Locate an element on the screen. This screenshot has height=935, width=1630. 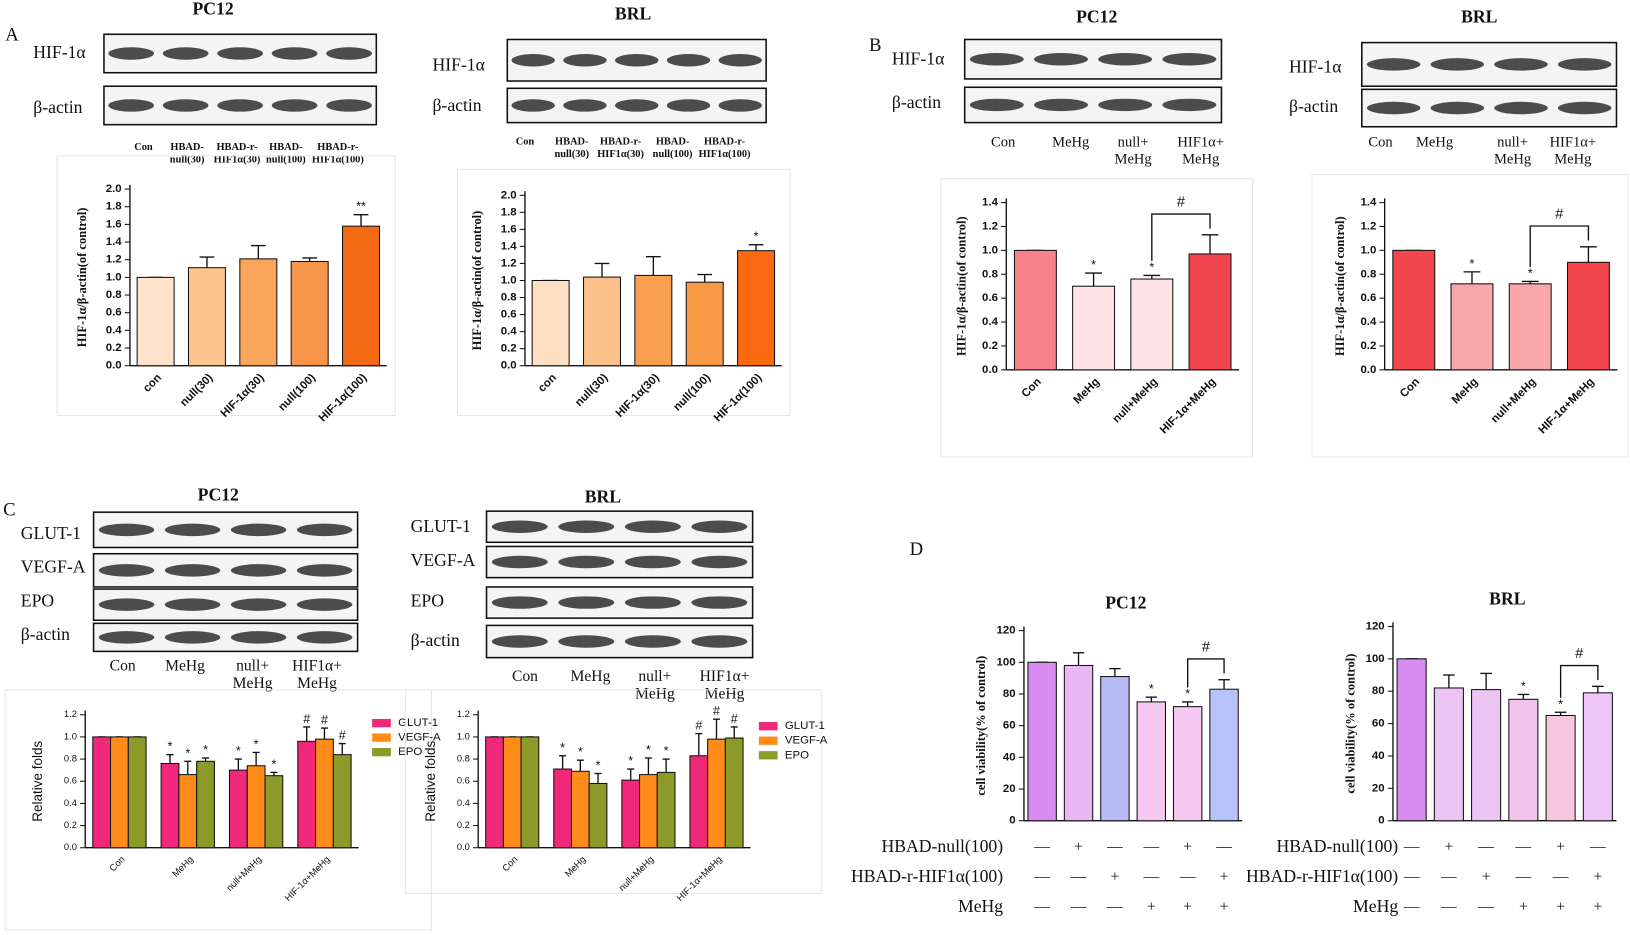
y-axis-label: cell viability(% of control) is located at coordinates (1350, 724).